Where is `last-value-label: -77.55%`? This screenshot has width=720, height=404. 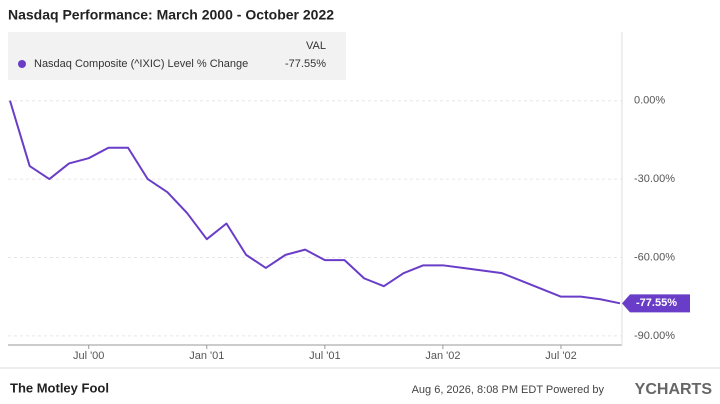 last-value-label: -77.55% is located at coordinates (656, 303).